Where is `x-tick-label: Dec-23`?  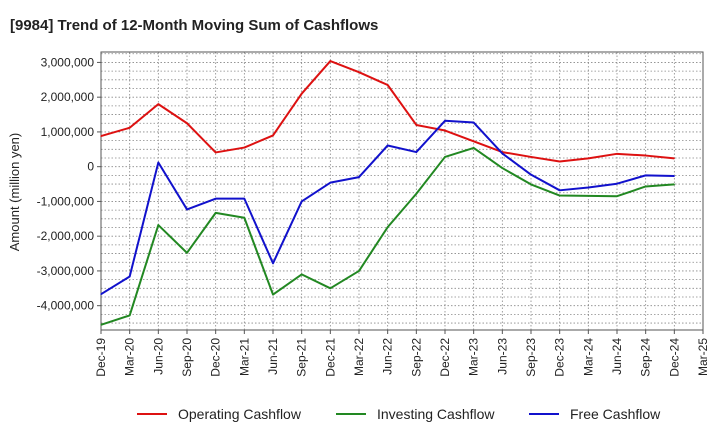
x-tick-label: Dec-23 is located at coordinates (560, 357).